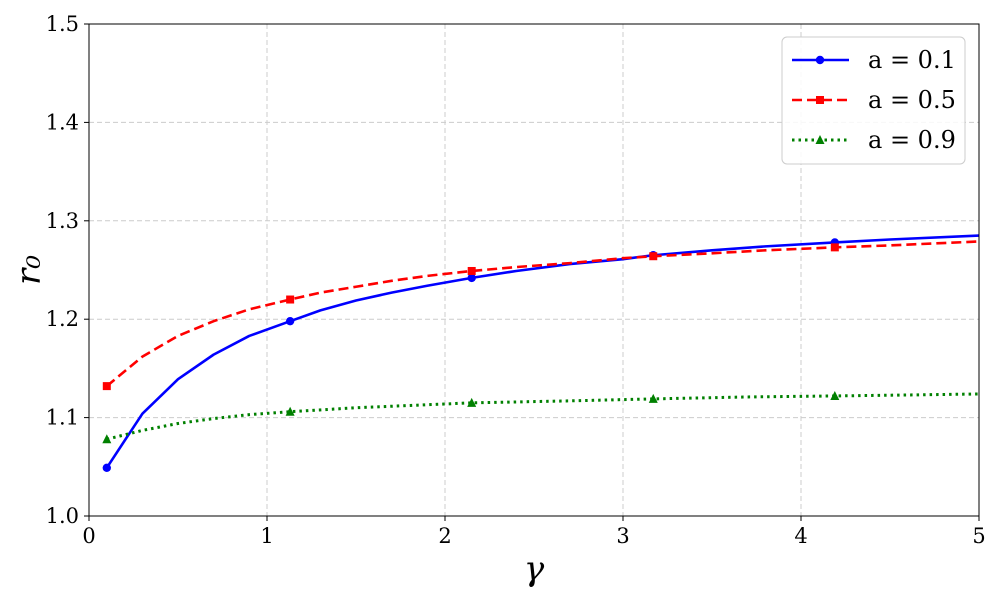 The image size is (1000, 597). What do you see at coordinates (62, 221) in the screenshot?
I see `y-tick-label: 1.3` at bounding box center [62, 221].